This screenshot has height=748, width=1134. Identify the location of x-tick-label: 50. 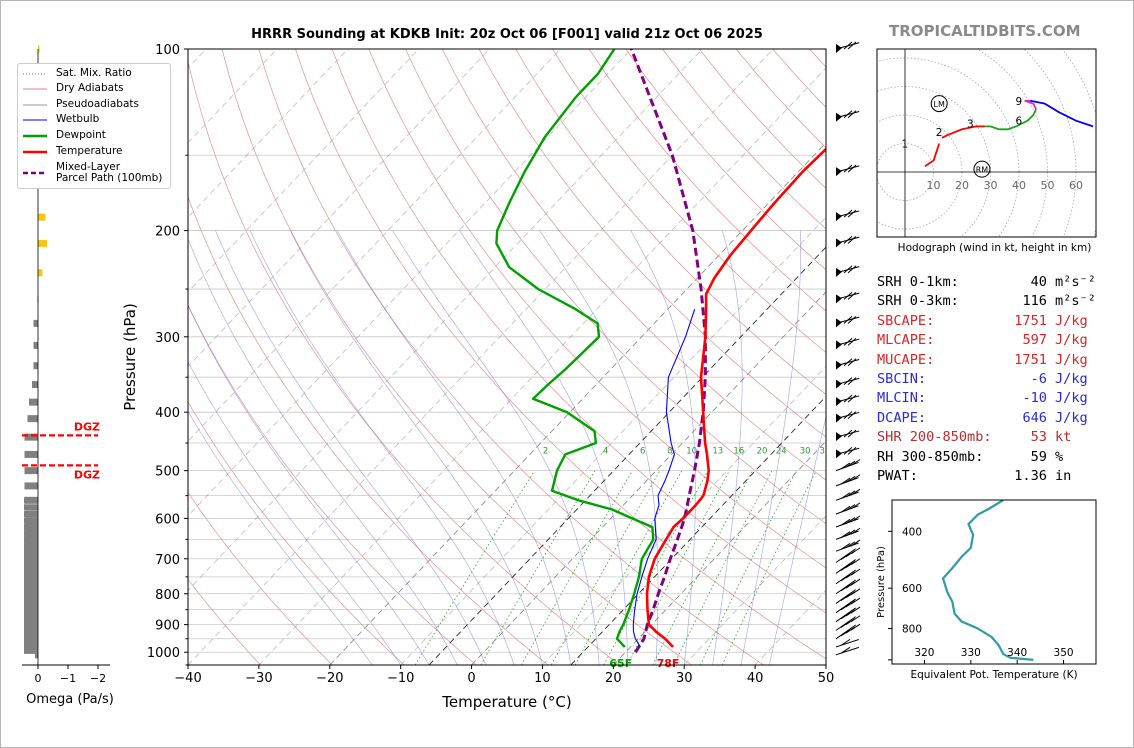
(826, 678).